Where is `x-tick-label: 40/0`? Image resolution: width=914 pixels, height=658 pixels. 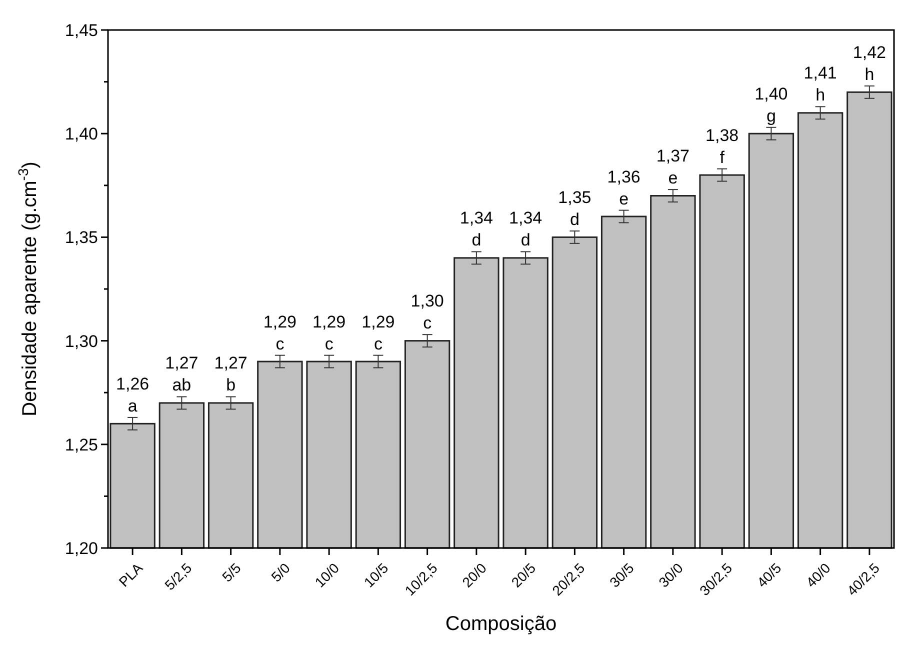
x-tick-label: 40/0 is located at coordinates (818, 575).